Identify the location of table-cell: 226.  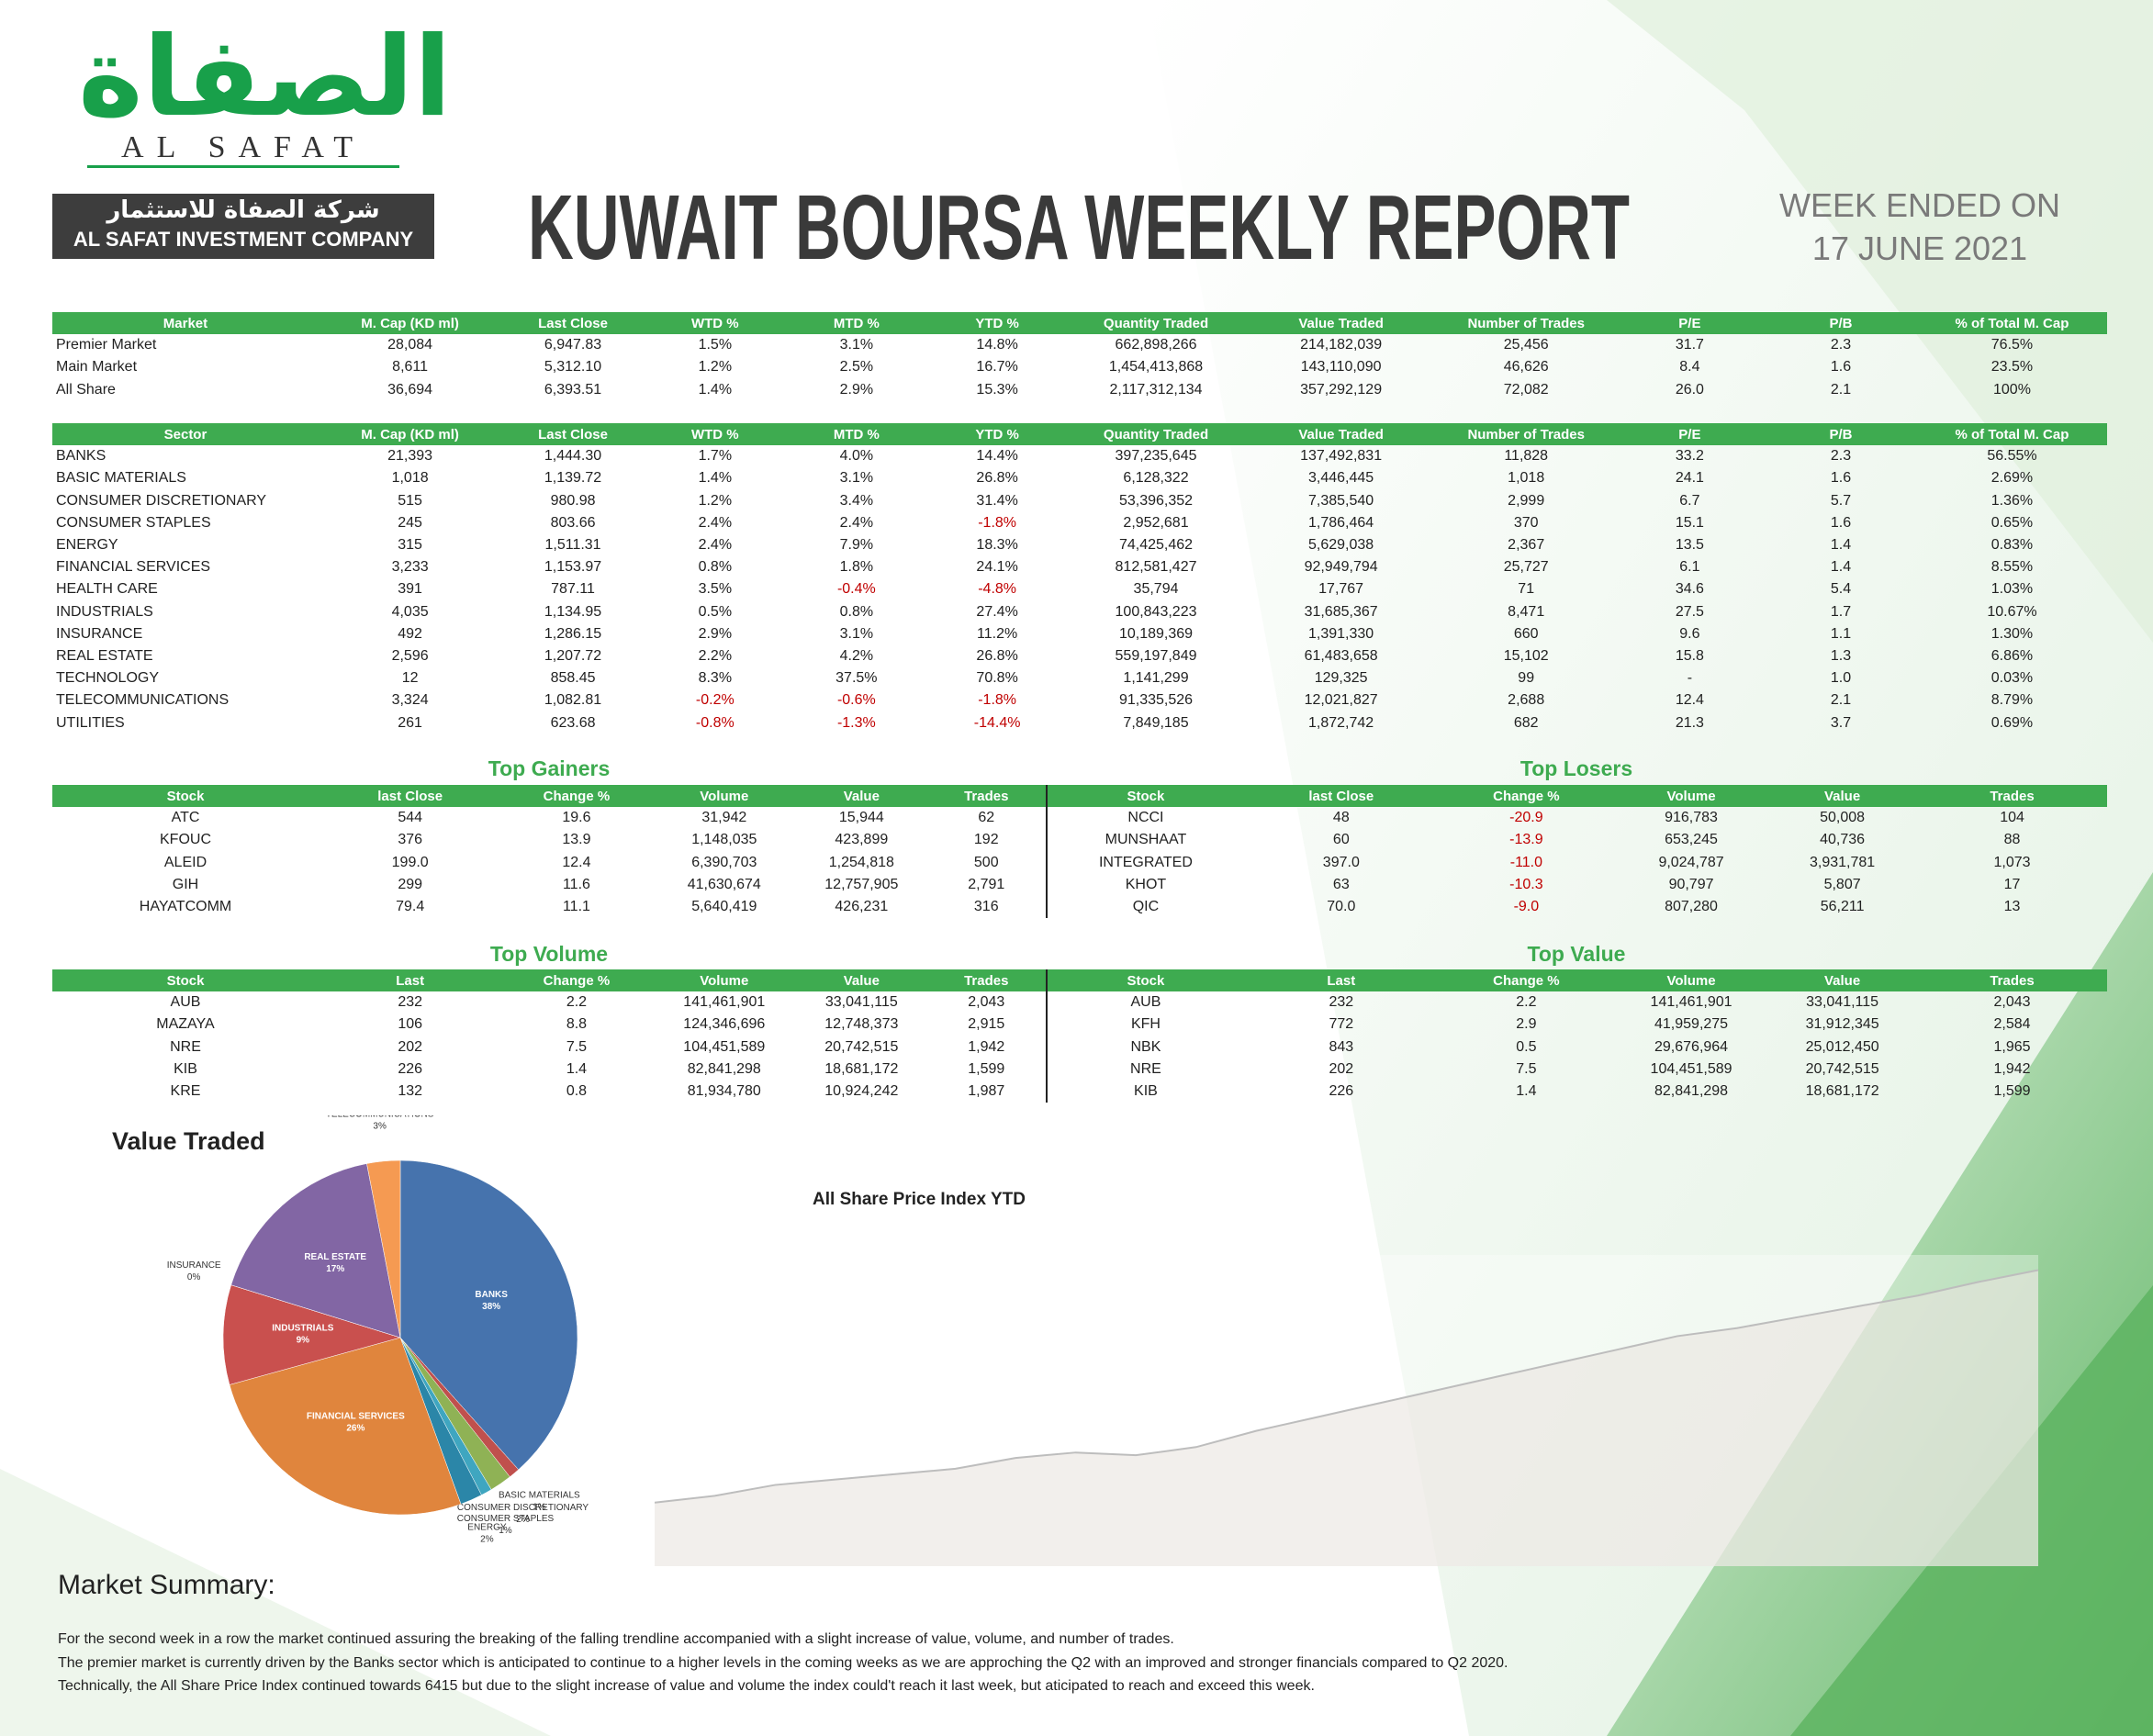
(410, 1068).